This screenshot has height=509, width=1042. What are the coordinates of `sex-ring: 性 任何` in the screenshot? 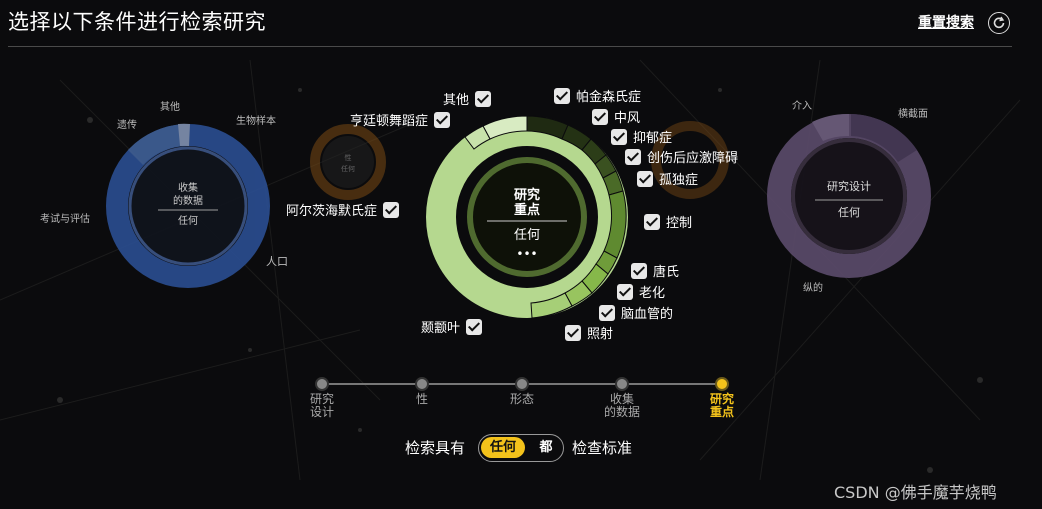 It's located at (348, 162).